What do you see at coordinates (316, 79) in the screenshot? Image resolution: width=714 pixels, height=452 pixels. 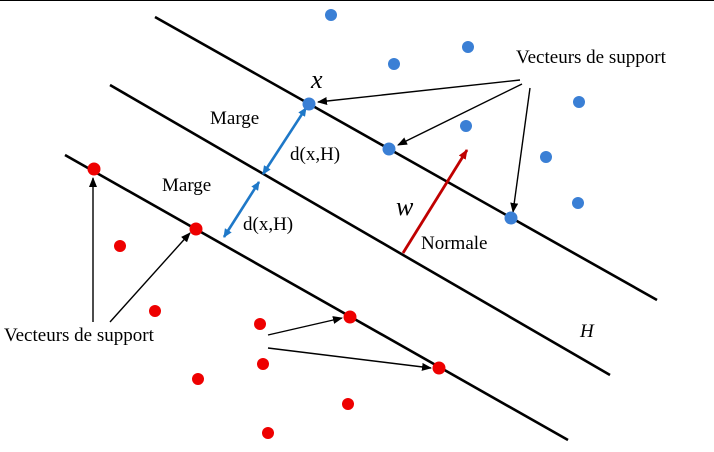 I see `point-x-label: x` at bounding box center [316, 79].